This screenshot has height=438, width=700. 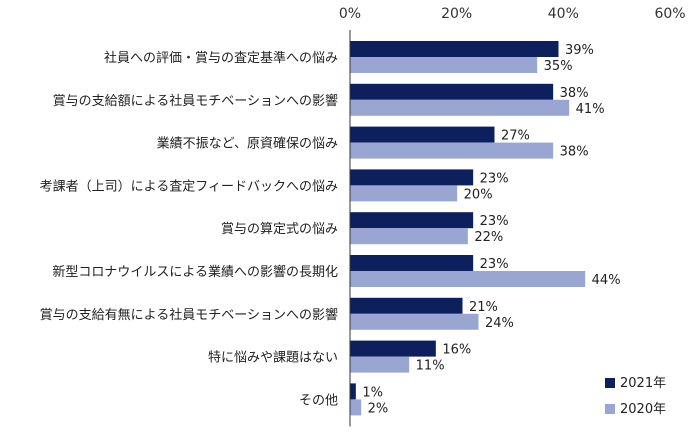 I want to click on category-label: 業績不振など、原資確保の悩み, so click(x=247, y=144).